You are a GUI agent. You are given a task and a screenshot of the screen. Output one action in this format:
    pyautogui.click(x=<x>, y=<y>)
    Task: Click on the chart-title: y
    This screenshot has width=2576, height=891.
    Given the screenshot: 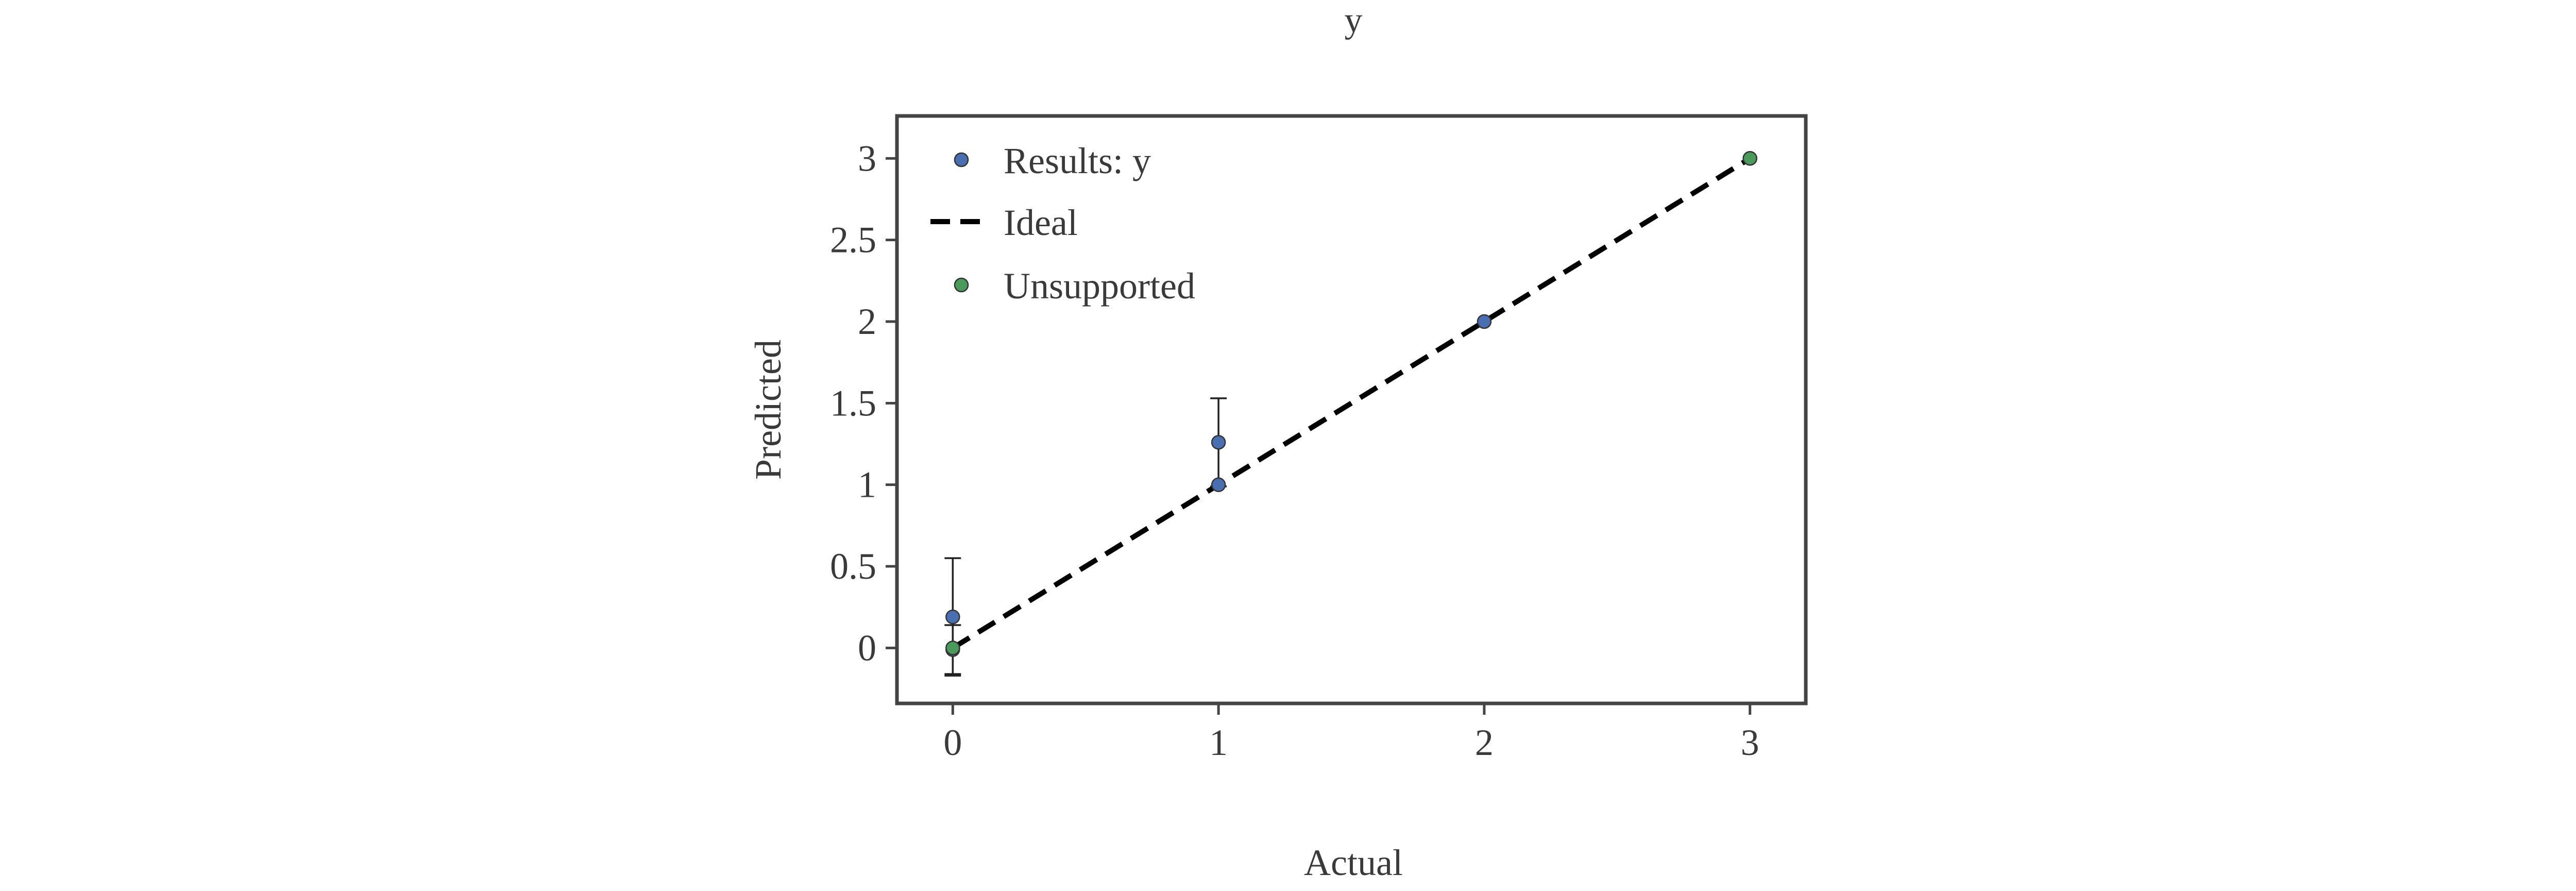 What is the action you would take?
    pyautogui.click(x=1354, y=20)
    